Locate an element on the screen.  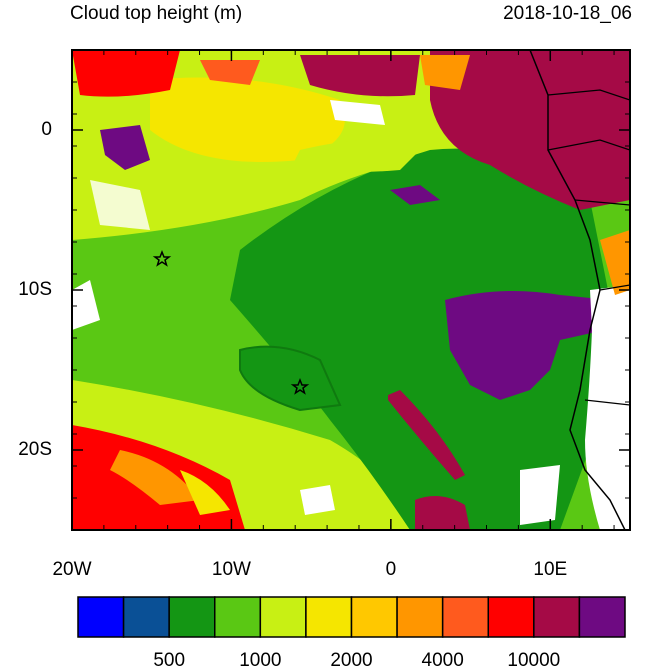
colorbar-label: 10000 is located at coordinates (533, 658).